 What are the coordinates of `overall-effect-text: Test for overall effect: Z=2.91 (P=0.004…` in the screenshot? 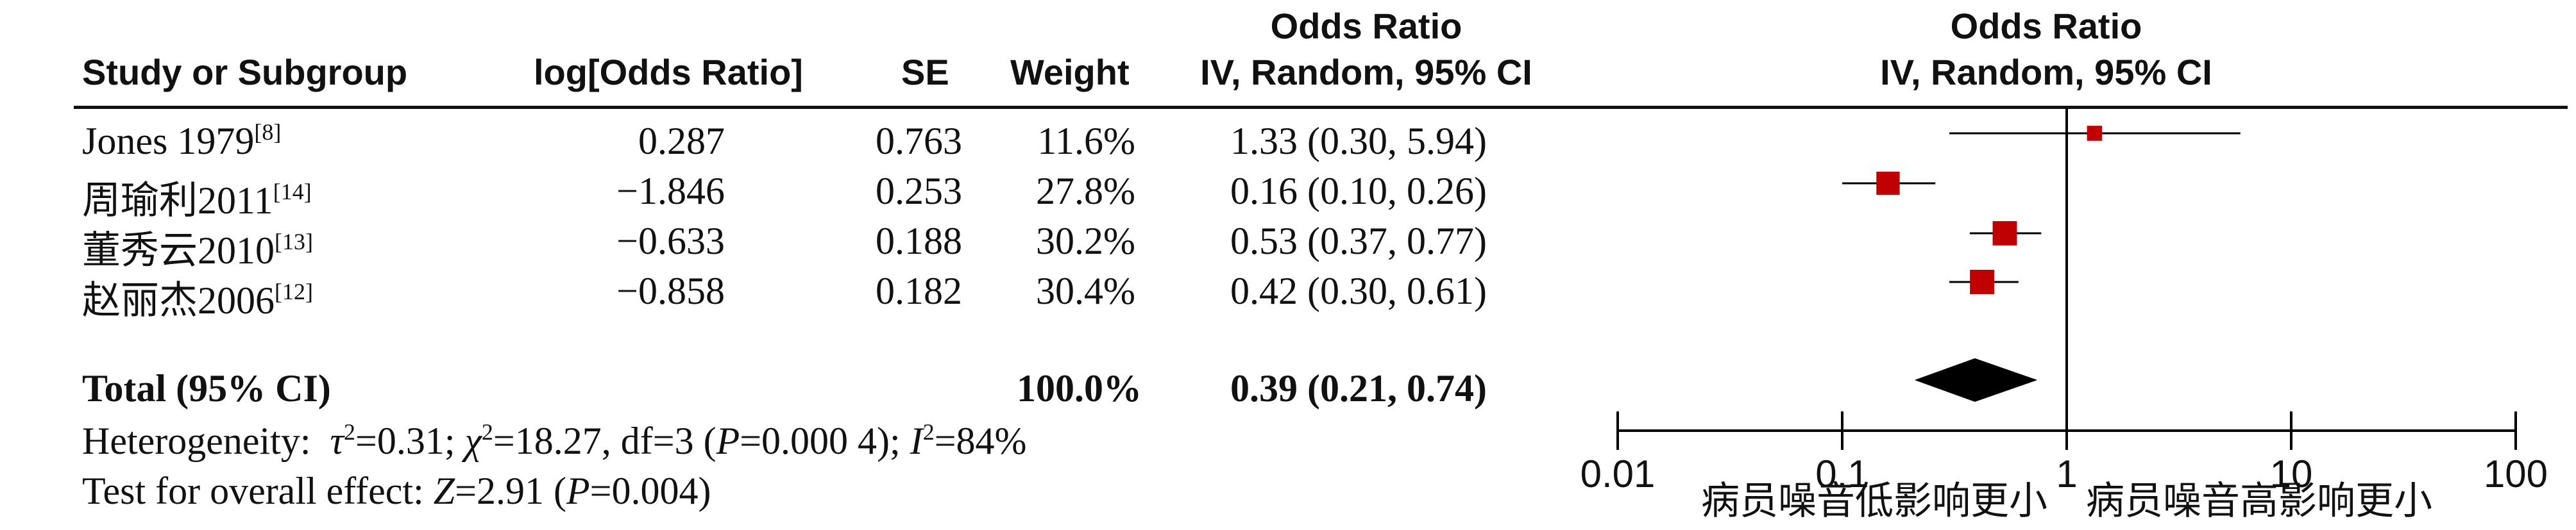 It's located at (396, 491).